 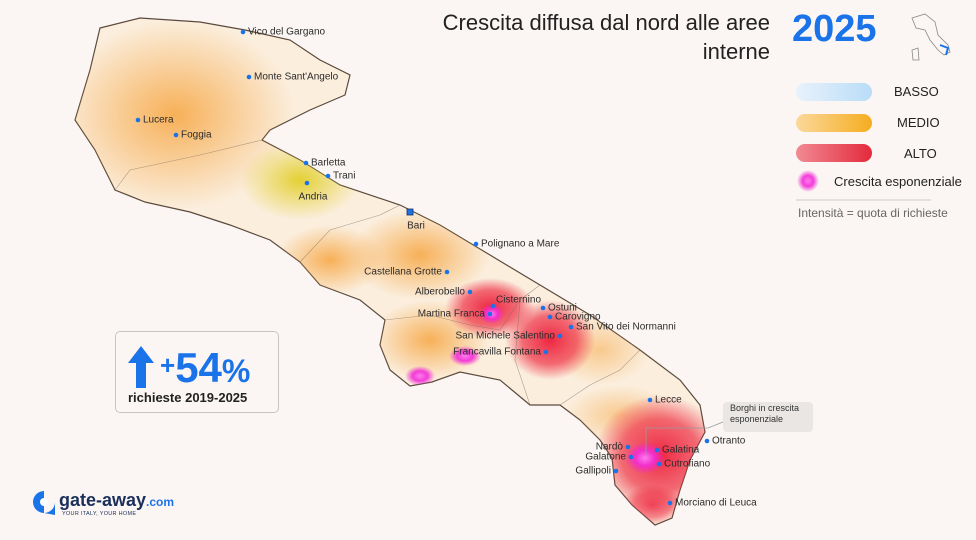 What do you see at coordinates (287, 32) in the screenshot?
I see `city-label: Vico del Gargano` at bounding box center [287, 32].